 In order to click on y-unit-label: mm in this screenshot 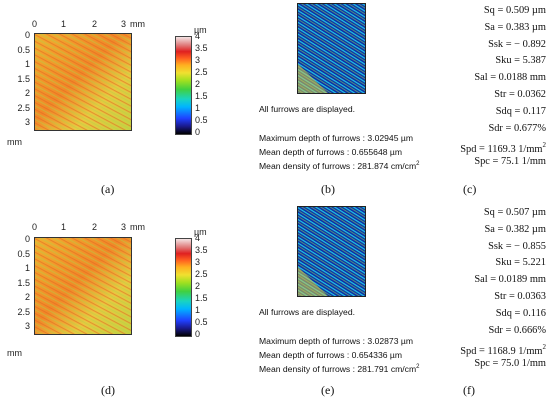, I will do `click(14, 142)`.